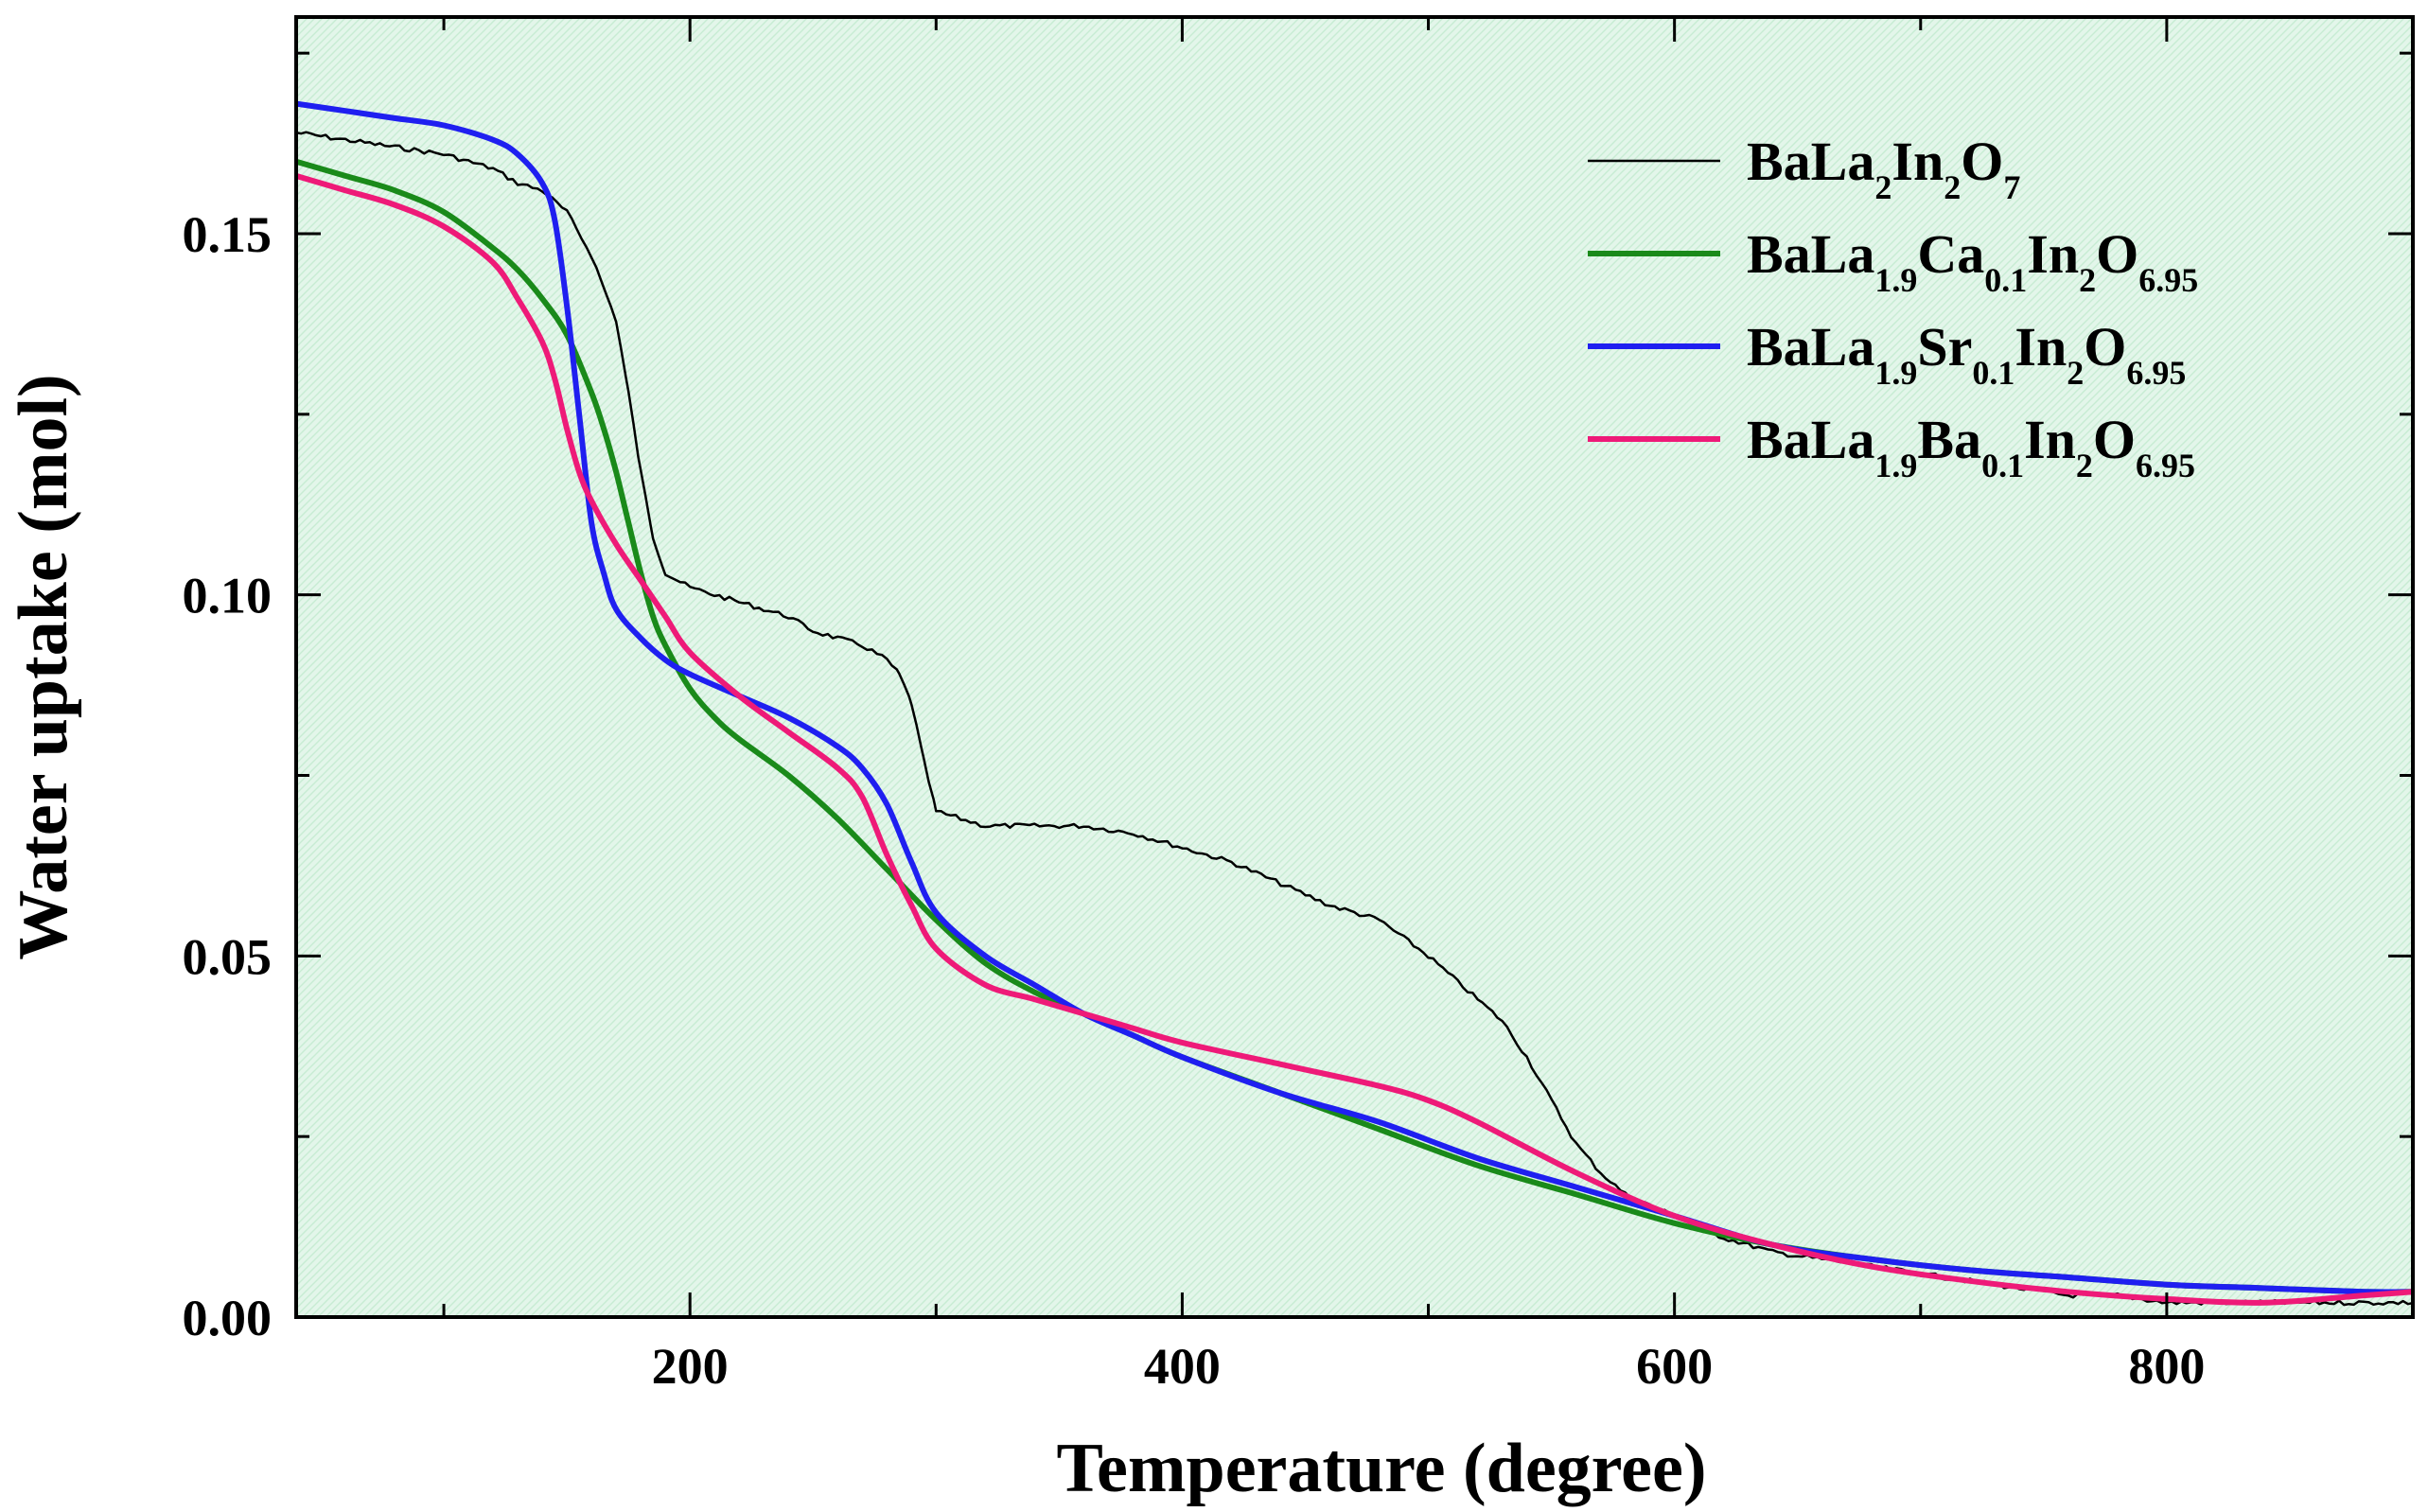 The height and width of the screenshot is (1512, 2428). I want to click on x-tick-label: 600, so click(1674, 1366).